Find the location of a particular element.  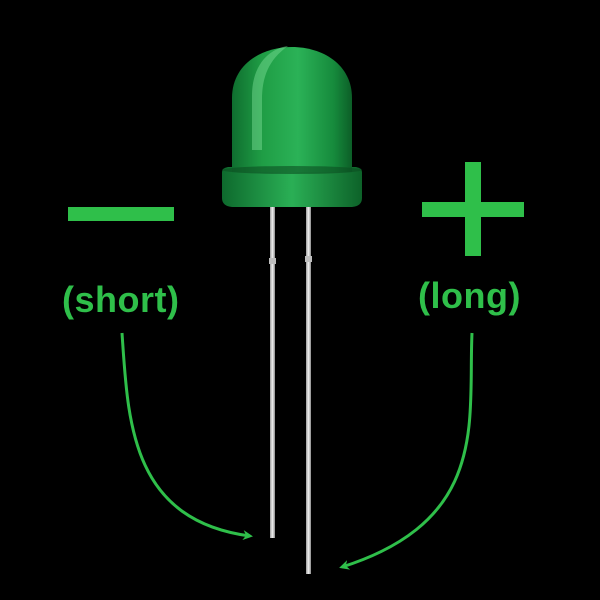

dome-rim-shadow is located at coordinates (292, 170).